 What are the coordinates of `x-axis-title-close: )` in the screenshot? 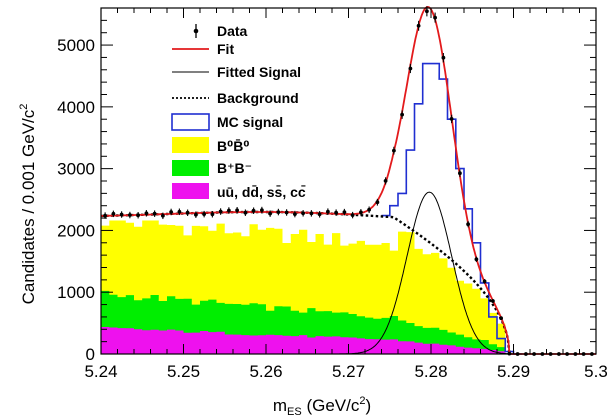 It's located at (368, 405).